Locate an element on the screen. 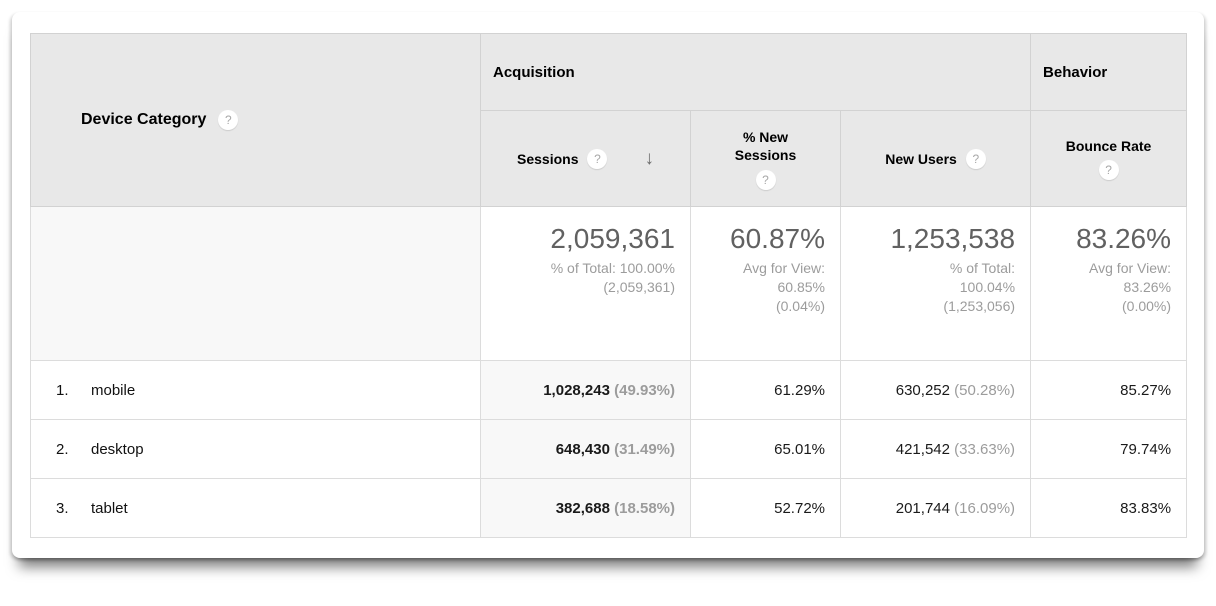 This screenshot has width=1216, height=606. new-sessions-cell: 65.01% is located at coordinates (765, 449).